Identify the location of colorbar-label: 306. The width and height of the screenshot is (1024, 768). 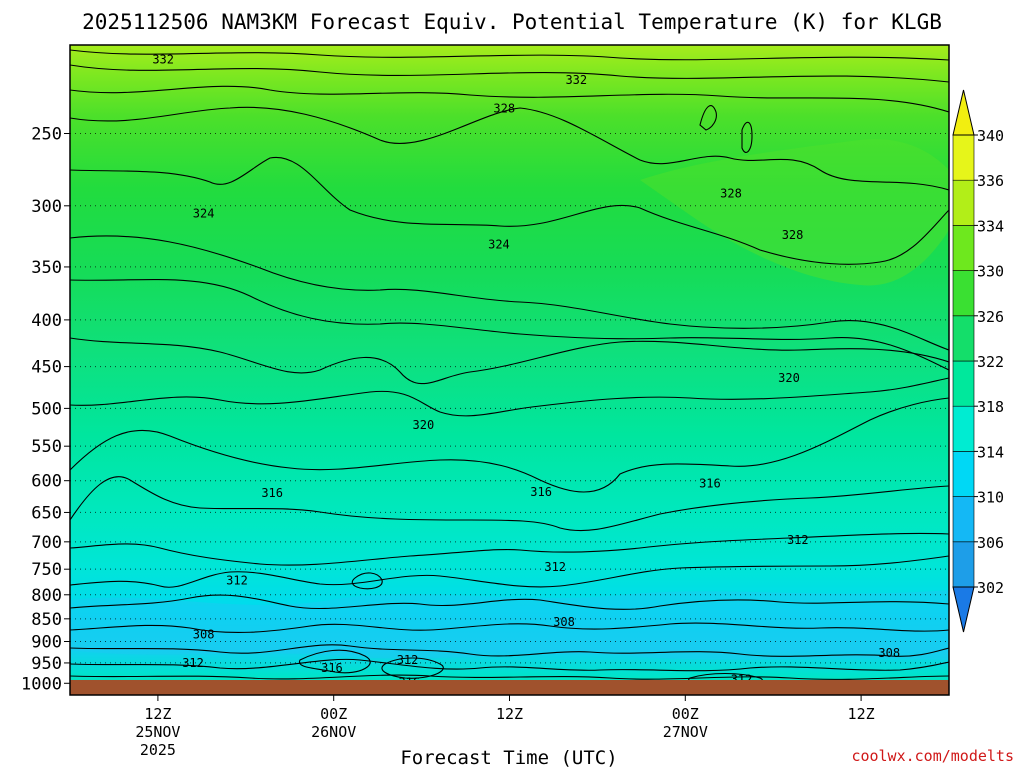
(990, 543).